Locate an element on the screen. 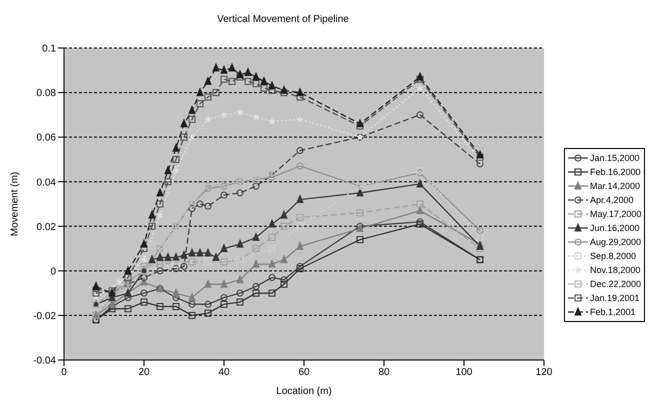  legend-label: Sep.8,2000 is located at coordinates (613, 256).